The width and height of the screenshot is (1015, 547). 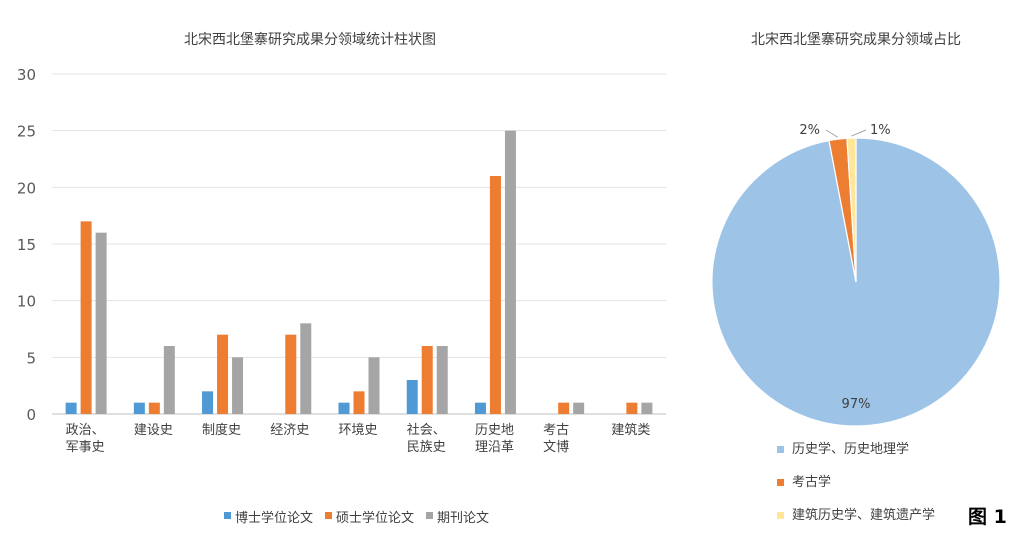 What do you see at coordinates (85, 430) in the screenshot?
I see `x-tick-label-line: 政治、` at bounding box center [85, 430].